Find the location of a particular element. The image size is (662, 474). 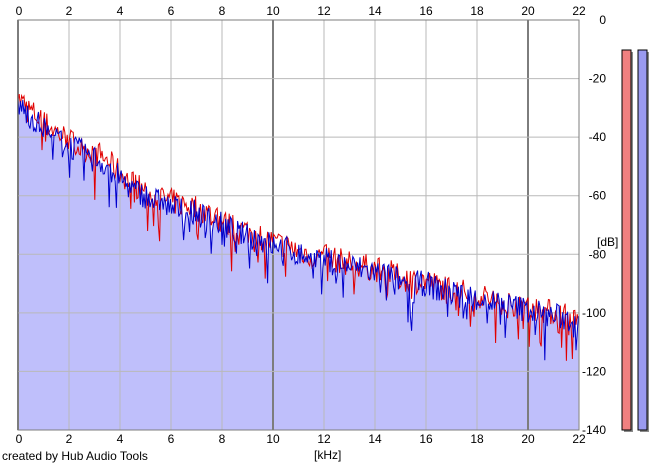

x-tick-label-top: 16 is located at coordinates (426, 11).